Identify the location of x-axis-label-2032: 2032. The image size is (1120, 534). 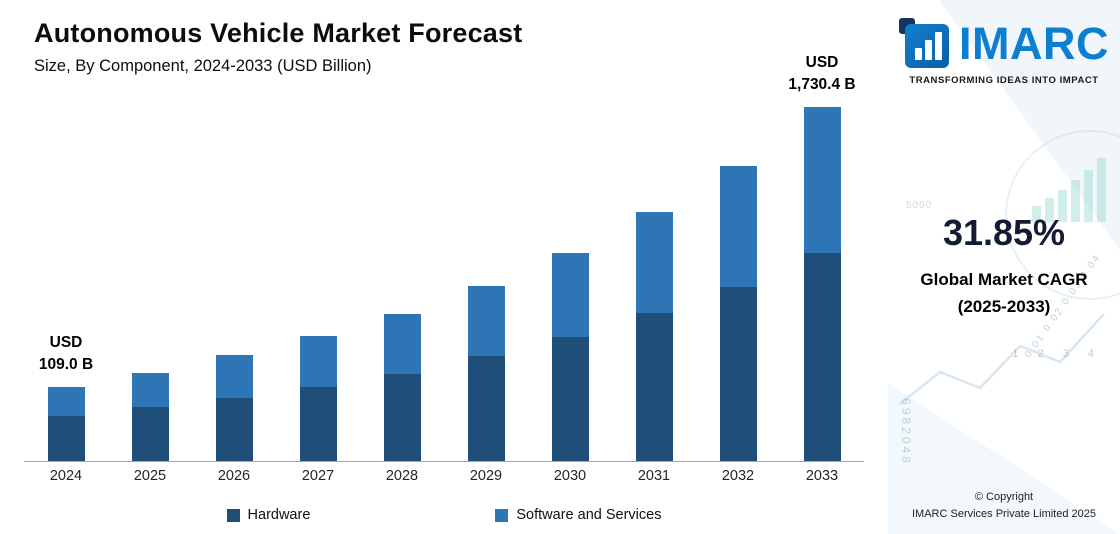
(738, 476).